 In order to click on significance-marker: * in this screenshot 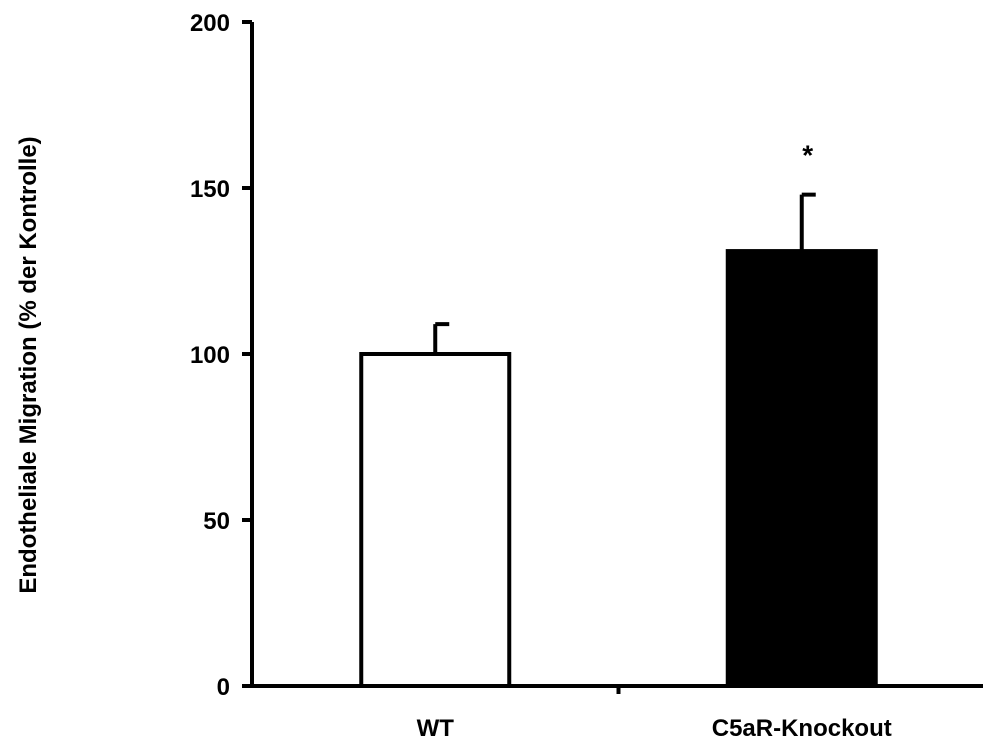, I will do `click(807, 155)`.